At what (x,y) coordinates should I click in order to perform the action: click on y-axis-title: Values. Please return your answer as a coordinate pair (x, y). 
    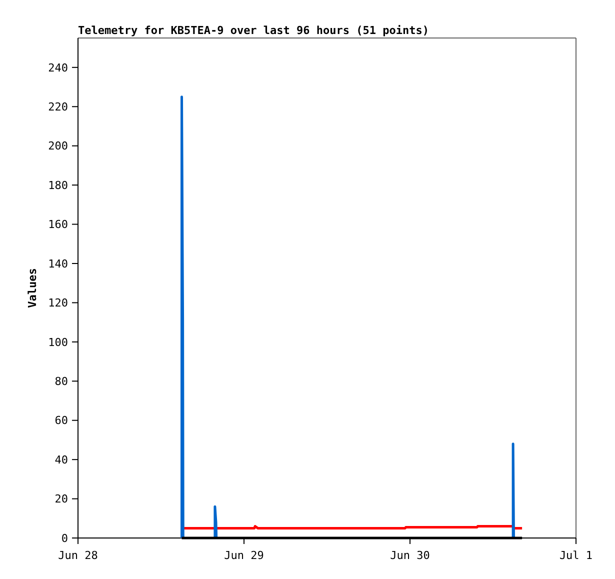
    Looking at the image, I should click on (32, 288).